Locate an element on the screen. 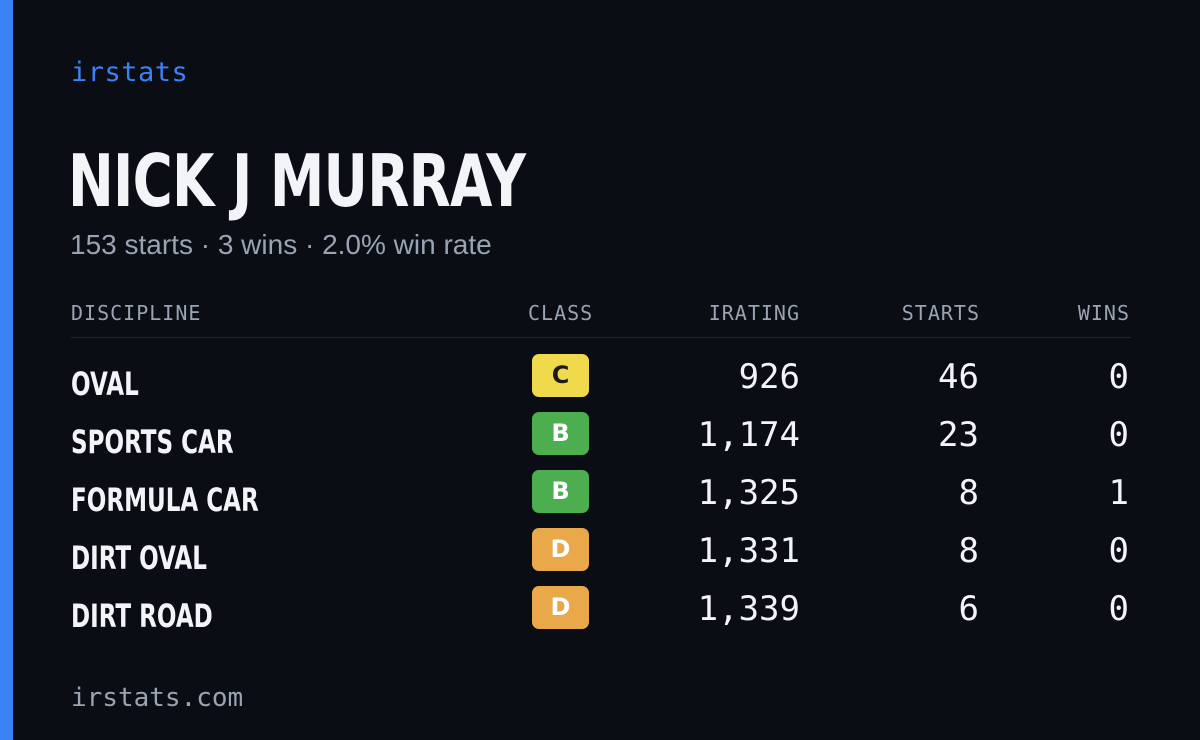  table-row: SPORTS CAR B 1,174 23 0 is located at coordinates (600, 441).